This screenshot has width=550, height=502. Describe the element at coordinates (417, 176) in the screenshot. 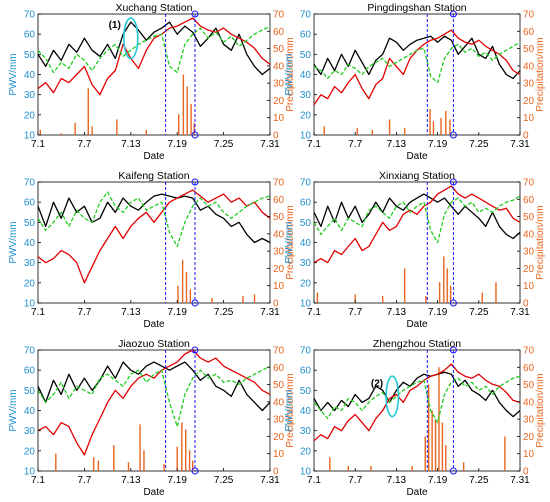

I see `panel-title: Xinxiang Station` at that location.